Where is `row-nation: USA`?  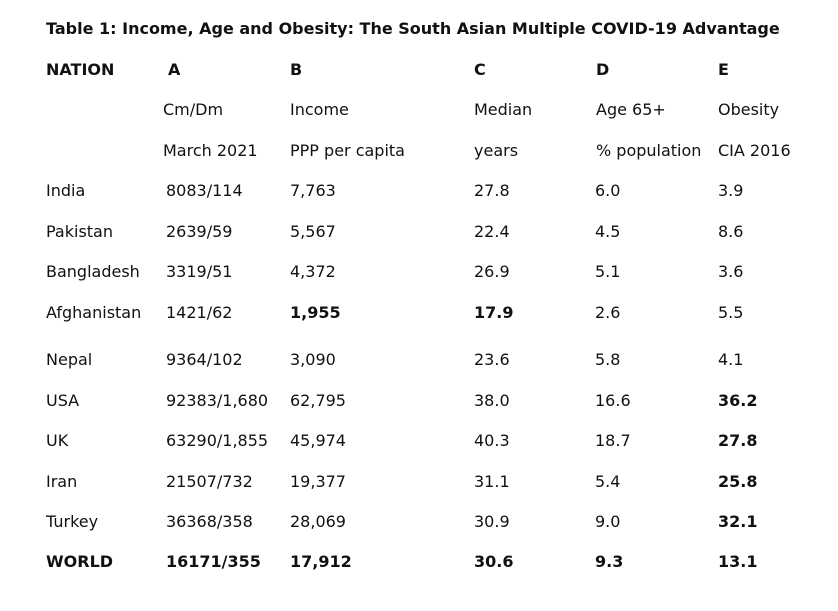 row-nation: USA is located at coordinates (63, 400).